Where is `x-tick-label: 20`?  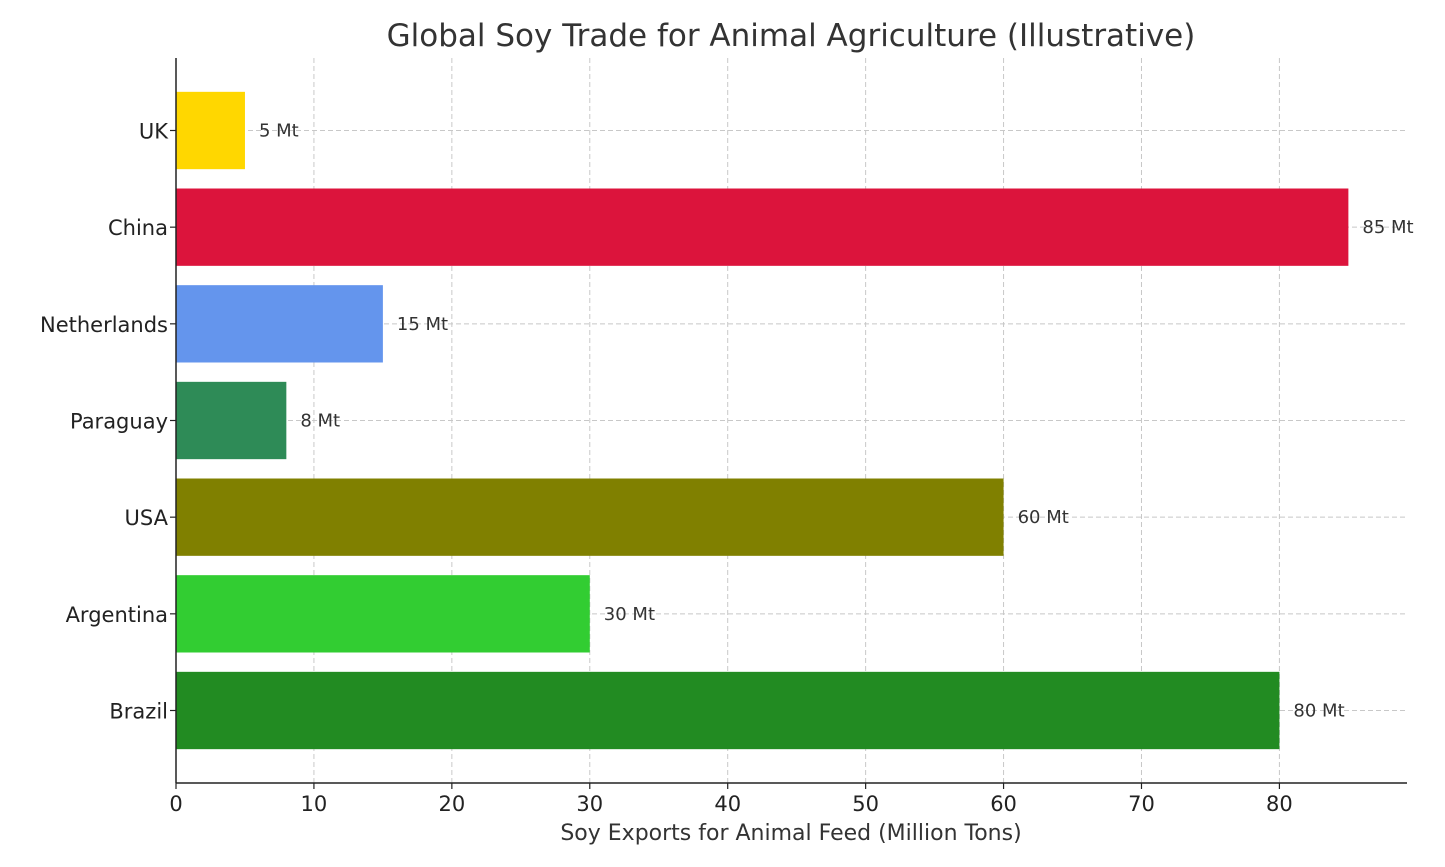
x-tick-label: 20 is located at coordinates (451, 804).